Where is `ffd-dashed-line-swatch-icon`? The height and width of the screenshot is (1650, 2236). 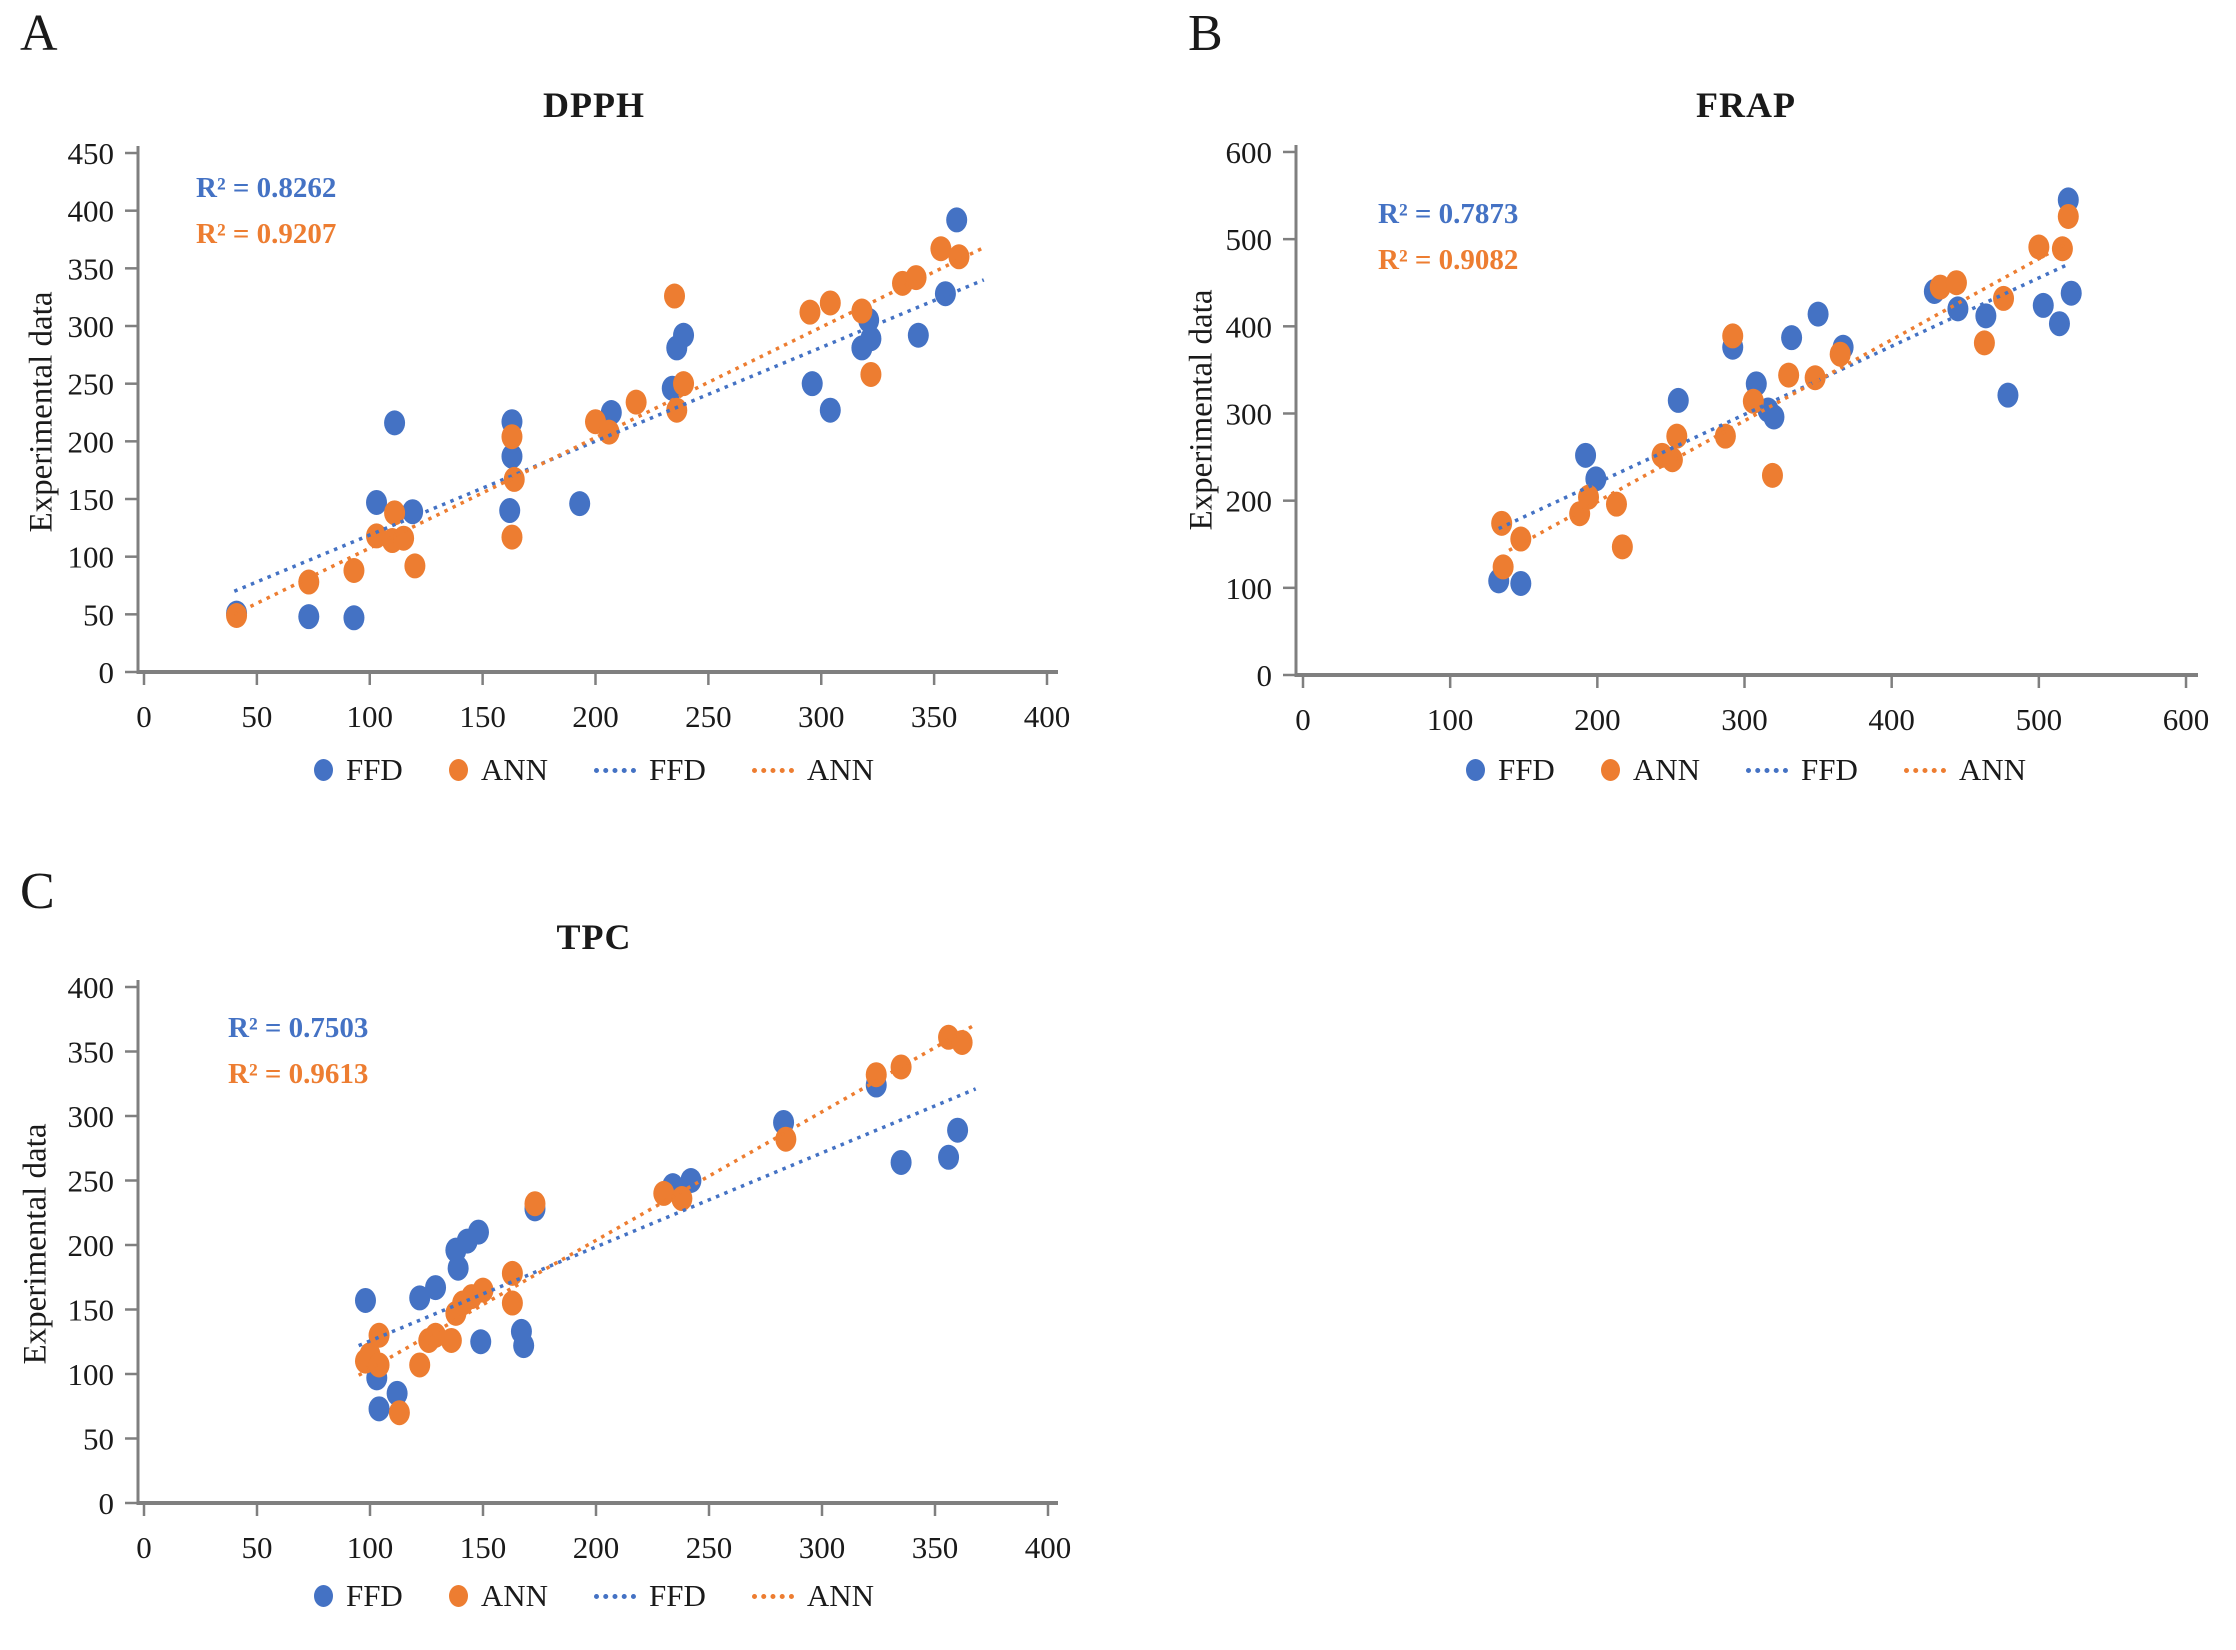
ffd-dashed-line-swatch-icon is located at coordinates (615, 770).